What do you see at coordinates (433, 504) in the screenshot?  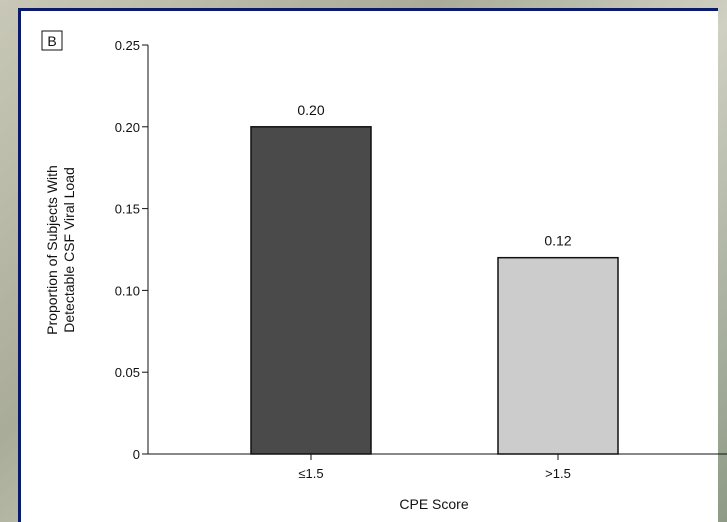 I see `x-axis-title: CPE Score` at bounding box center [433, 504].